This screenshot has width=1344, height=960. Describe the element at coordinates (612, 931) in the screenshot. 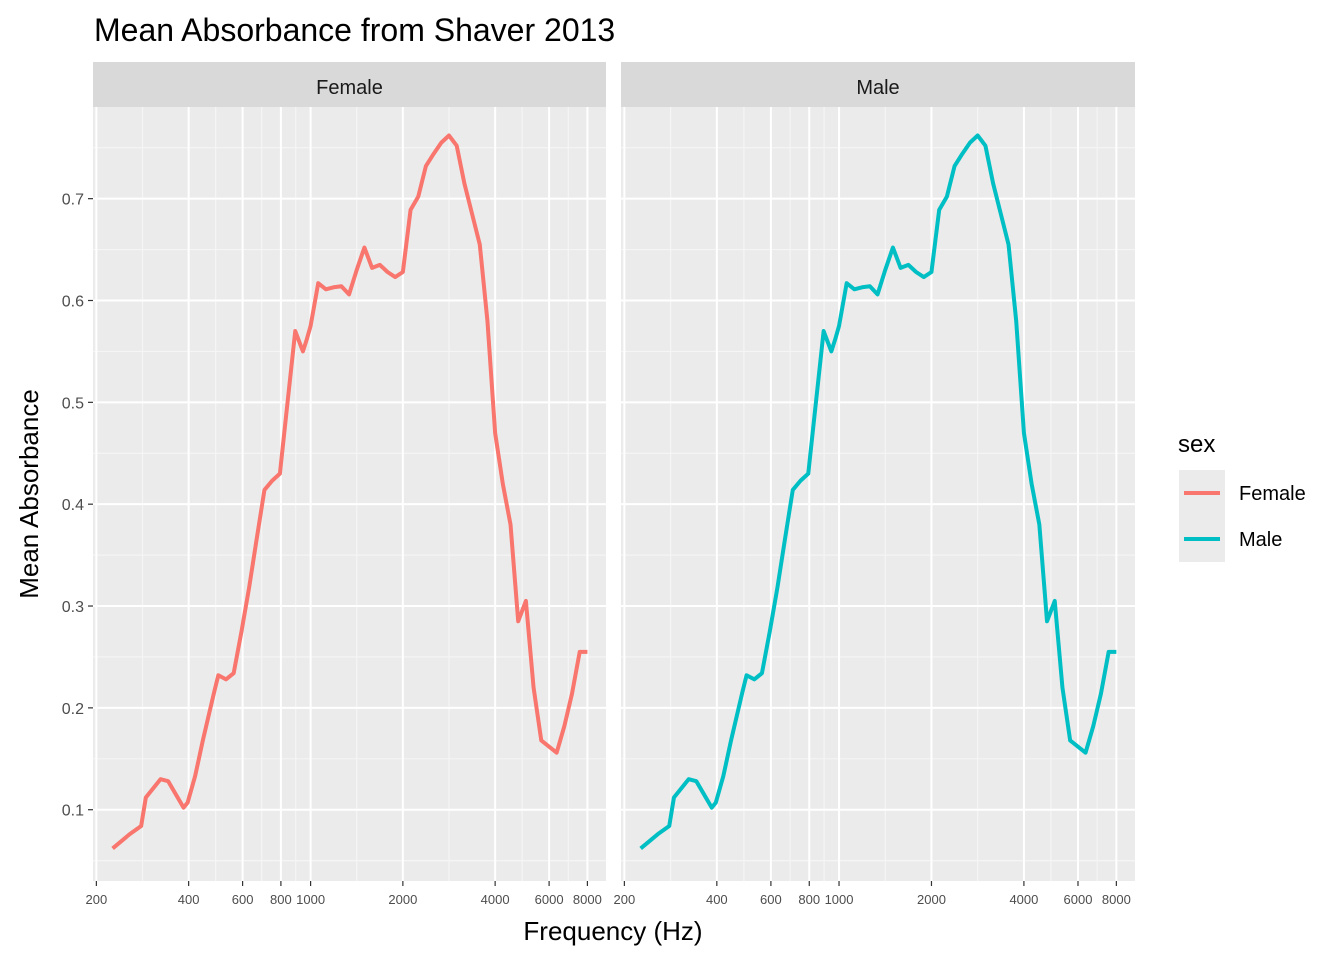

I see `x-axis-title: Frequency (Hz)` at that location.